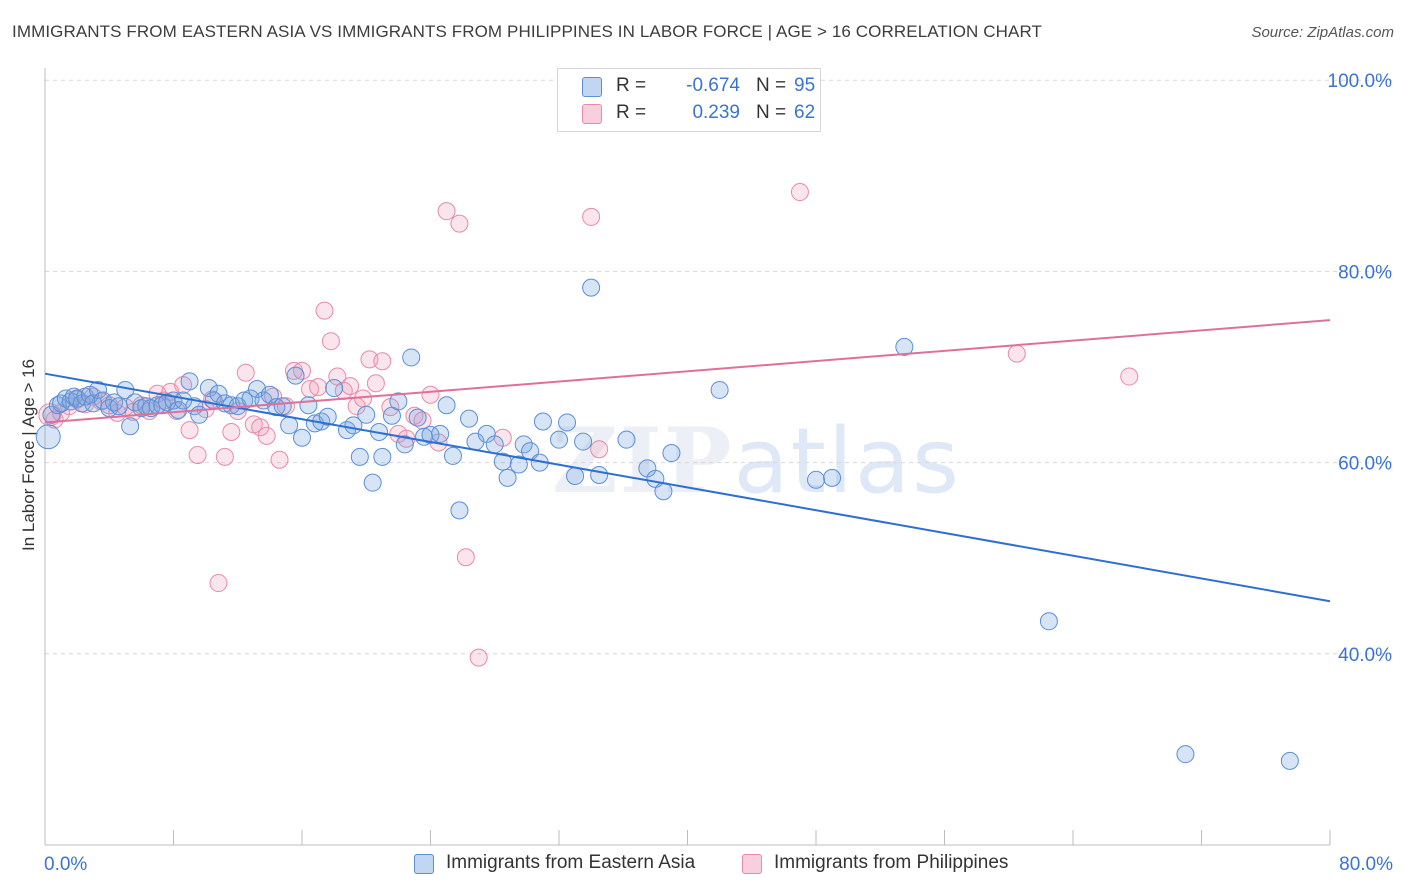 This screenshot has height=892, width=1406. I want to click on watermark: ZIPatlas, so click(756, 461).